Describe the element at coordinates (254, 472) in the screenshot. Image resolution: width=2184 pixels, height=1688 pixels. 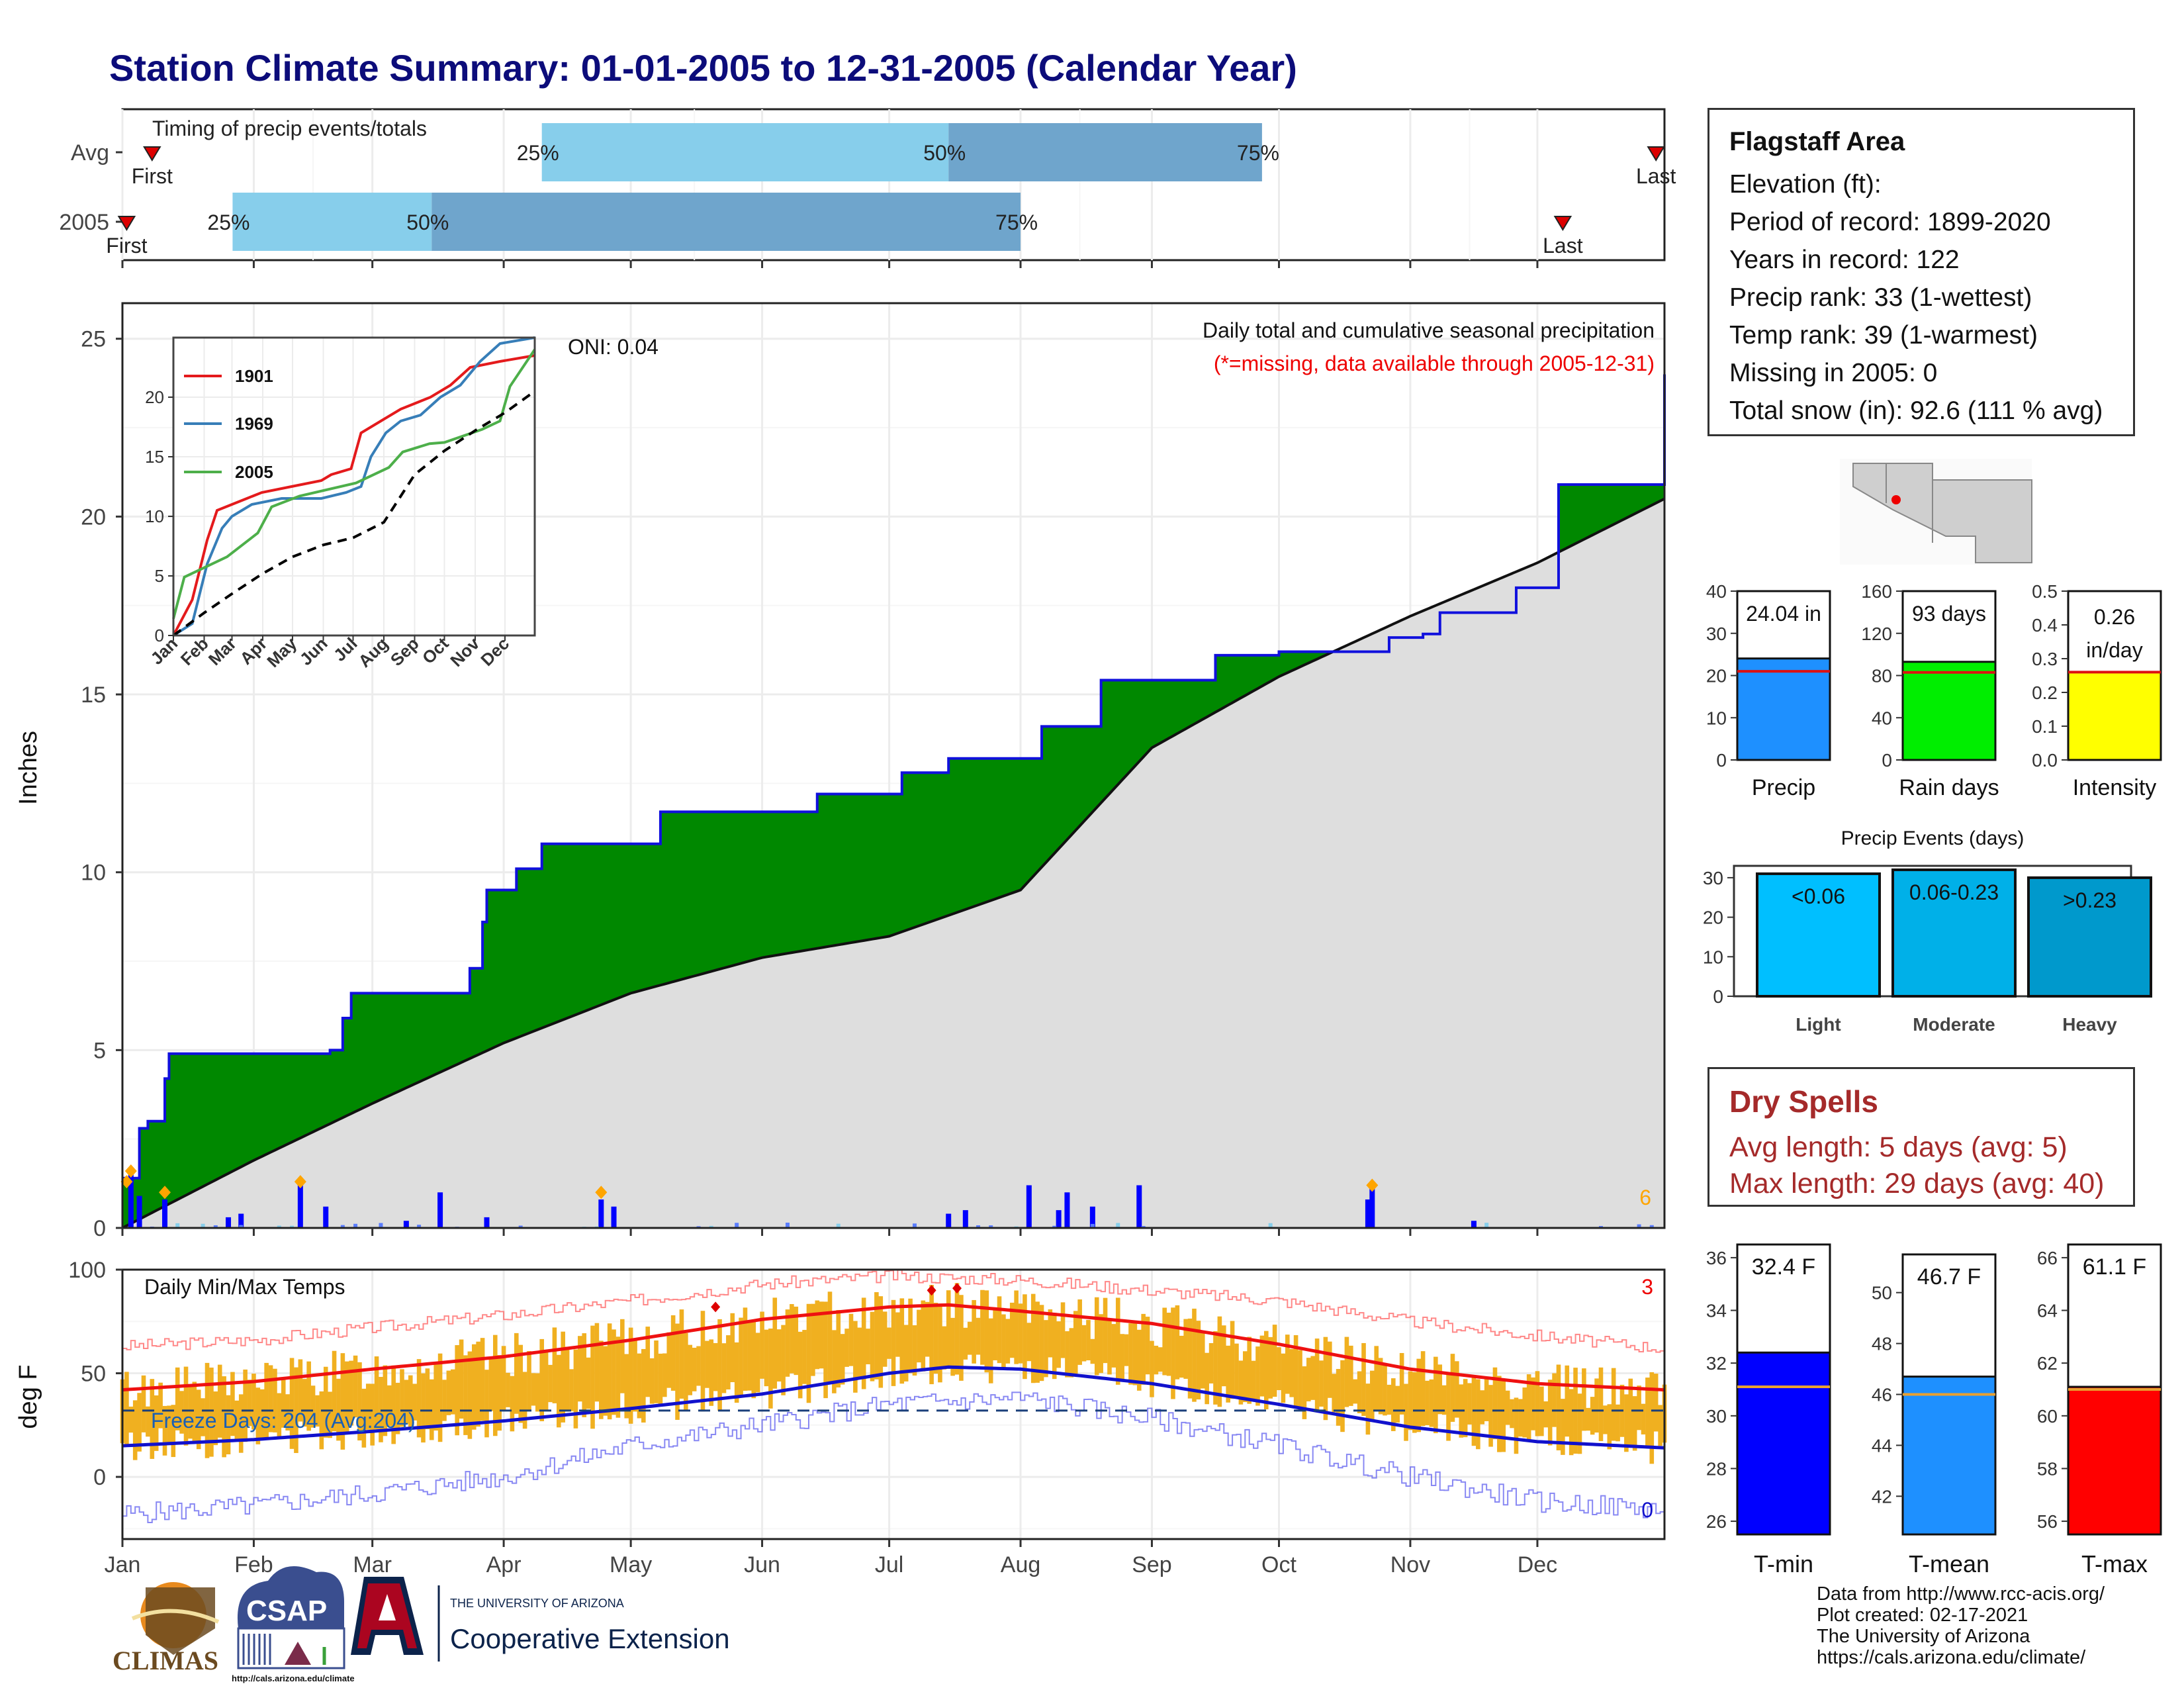
I see `legend-label: 2005` at that location.